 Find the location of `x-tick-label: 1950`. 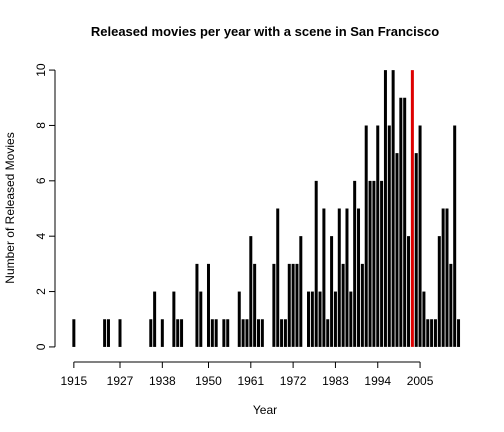

x-tick-label: 1950 is located at coordinates (208, 381).